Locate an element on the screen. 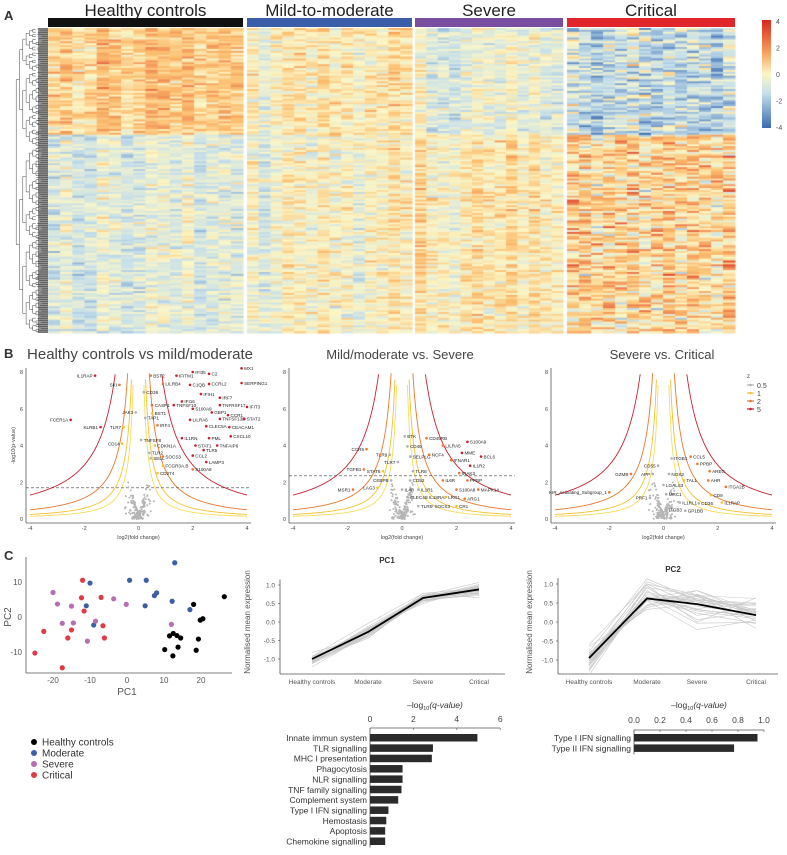 The image size is (787, 855). bar-category-label: Complement system is located at coordinates (328, 800).